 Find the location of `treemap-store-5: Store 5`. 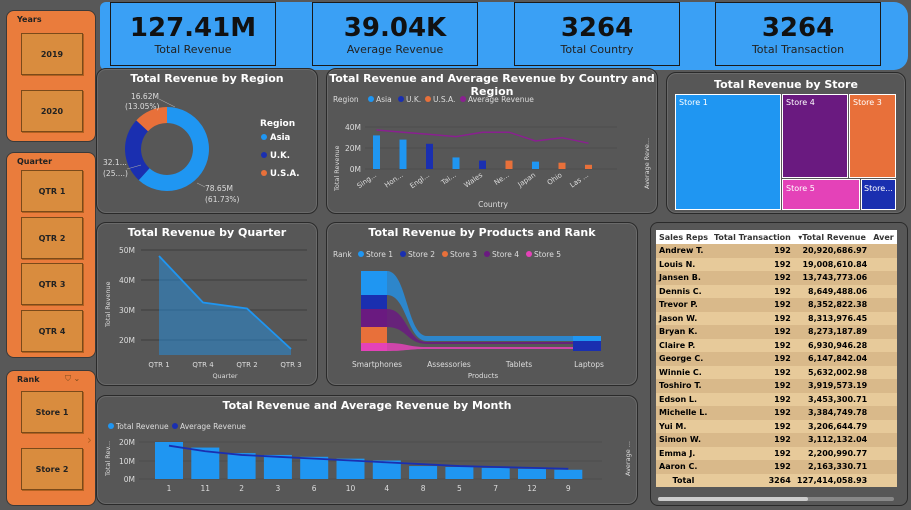

treemap-store-5: Store 5 is located at coordinates (821, 194).